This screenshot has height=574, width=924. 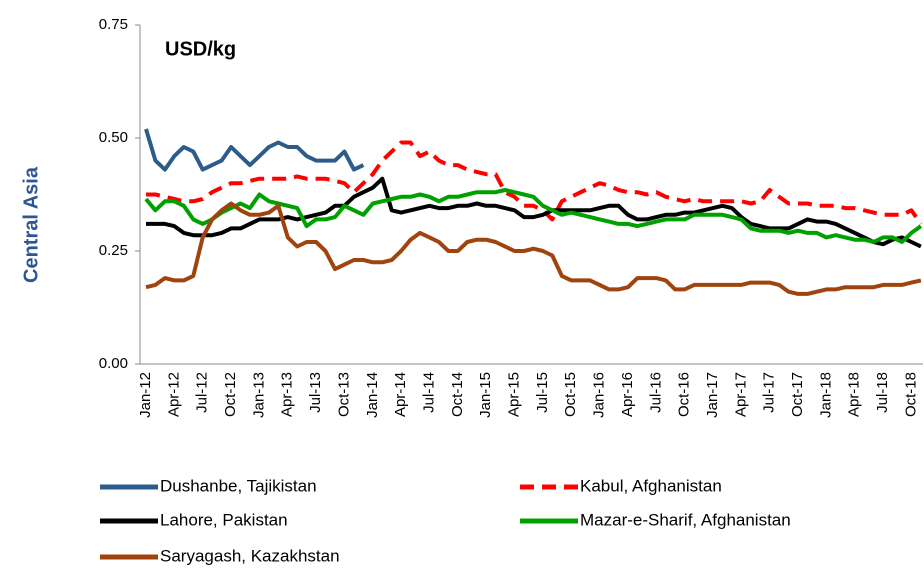 What do you see at coordinates (485, 395) in the screenshot?
I see `x-tick-label: Jan-15` at bounding box center [485, 395].